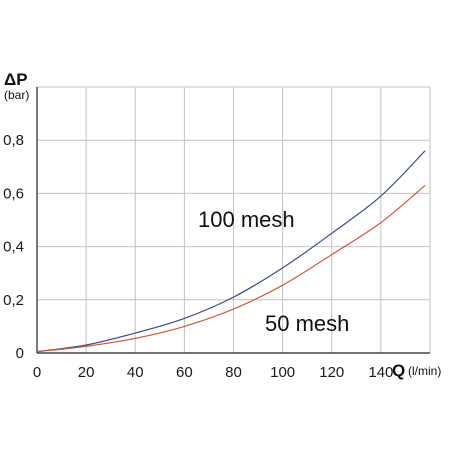  Describe the element at coordinates (424, 371) in the screenshot. I see `x-axis-unit: (l/min)` at that location.